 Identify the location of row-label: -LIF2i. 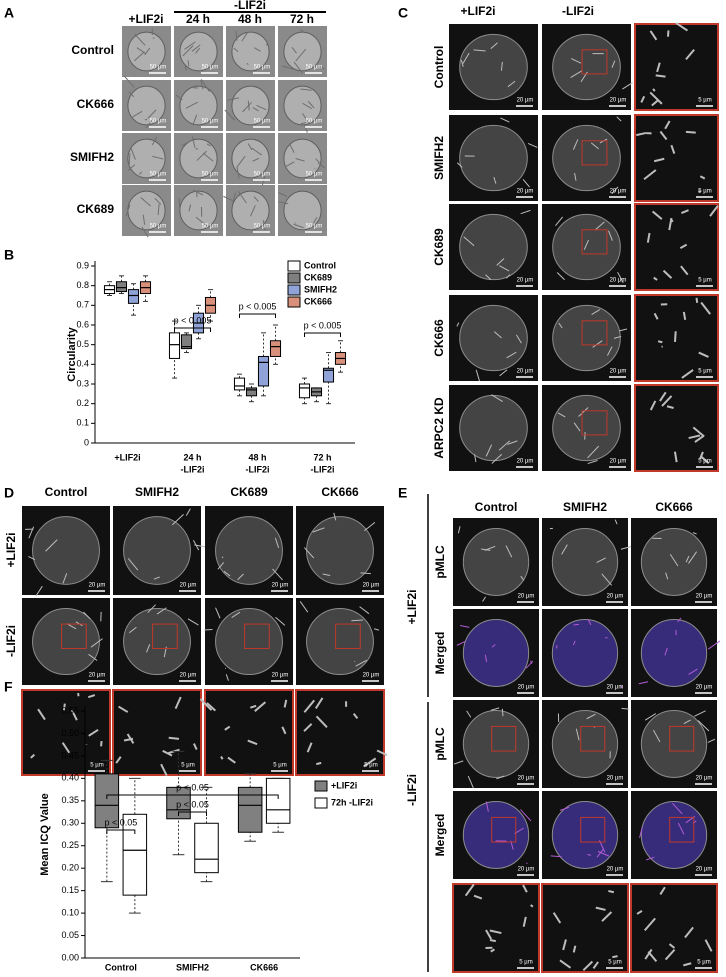
(11, 641).